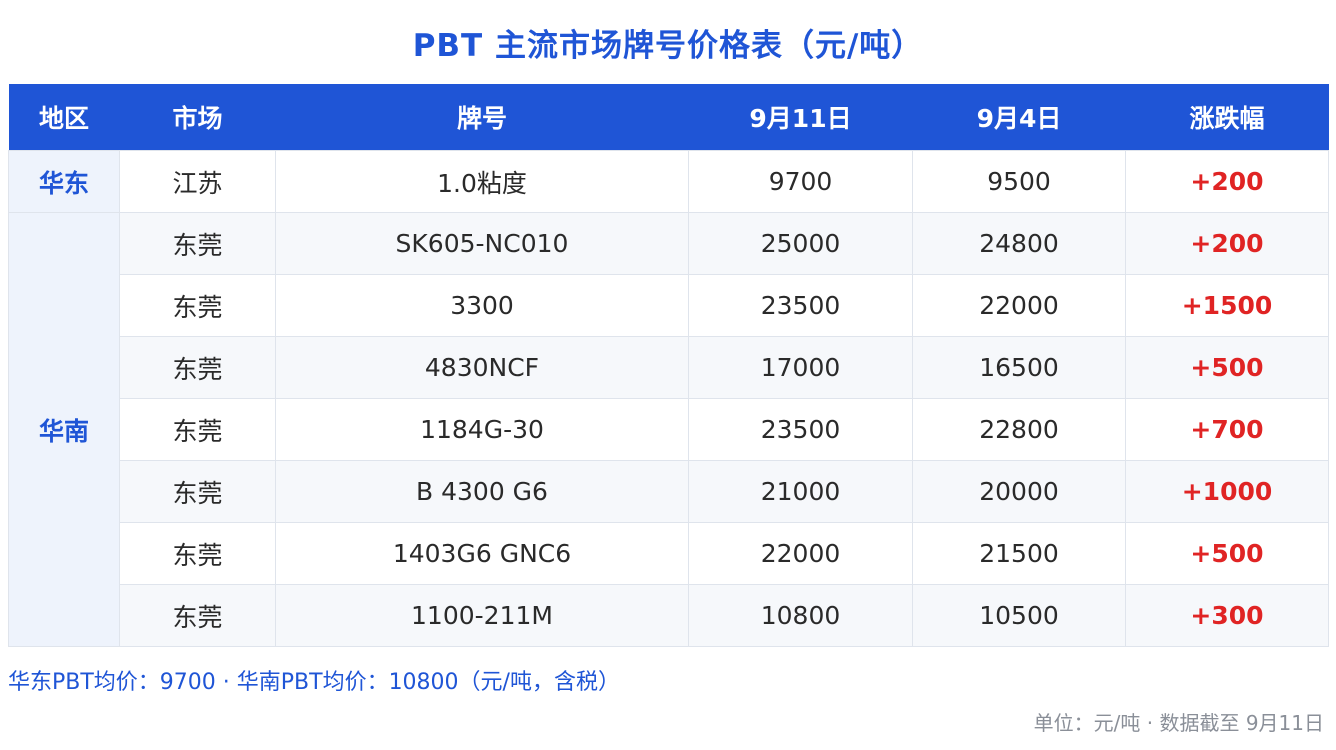 The width and height of the screenshot is (1336, 750). Describe the element at coordinates (1227, 305) in the screenshot. I see `change-cell: +1500` at that location.